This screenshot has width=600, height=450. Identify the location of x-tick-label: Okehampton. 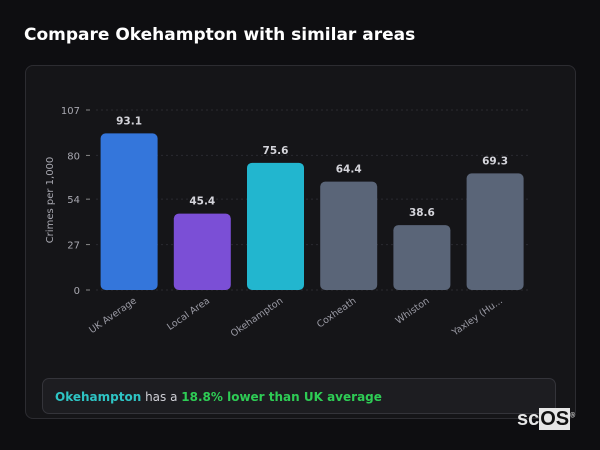
(257, 317).